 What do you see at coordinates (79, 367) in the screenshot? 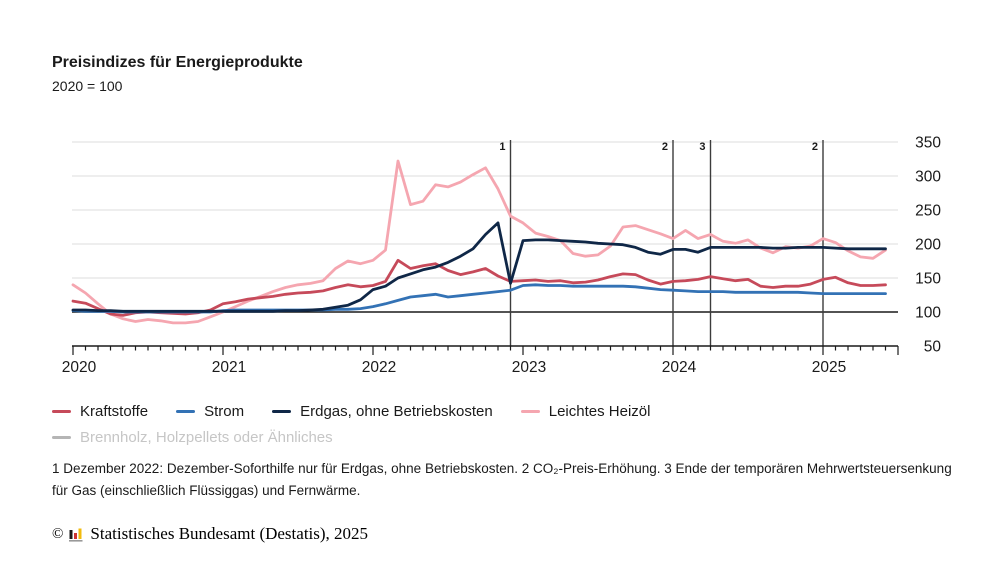
I see `x-axis-year-label: 2020` at bounding box center [79, 367].